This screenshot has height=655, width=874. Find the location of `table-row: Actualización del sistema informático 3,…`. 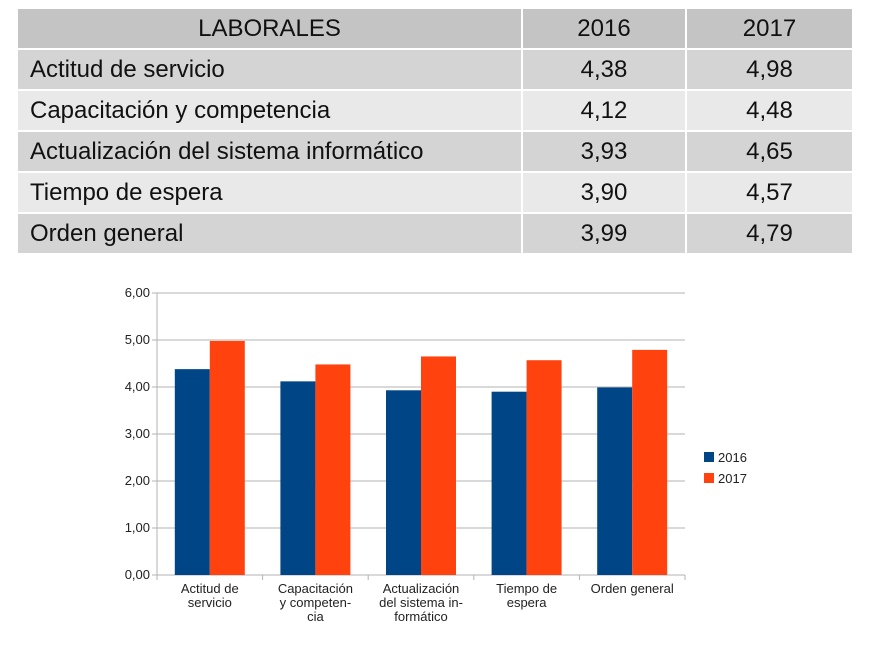

table-row: Actualización del sistema informático 3,… is located at coordinates (435, 152).